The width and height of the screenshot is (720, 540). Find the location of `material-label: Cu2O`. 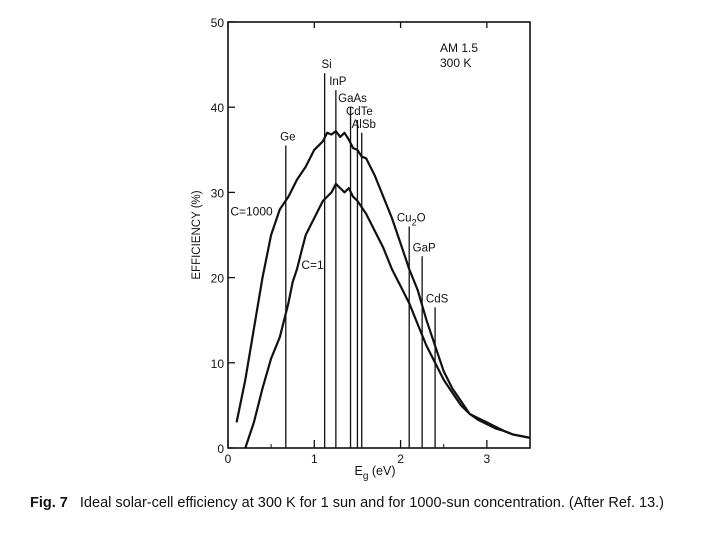

material-label: Cu2O is located at coordinates (411, 219).